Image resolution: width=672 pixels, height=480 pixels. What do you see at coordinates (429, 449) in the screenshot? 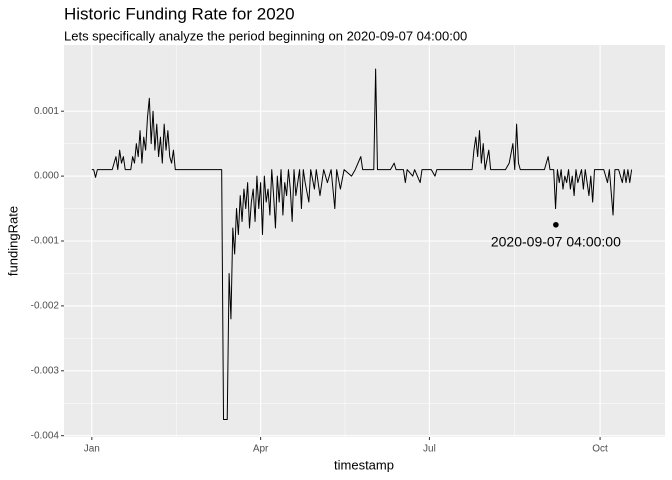
I see `x-tick-label: Jul` at bounding box center [429, 449].